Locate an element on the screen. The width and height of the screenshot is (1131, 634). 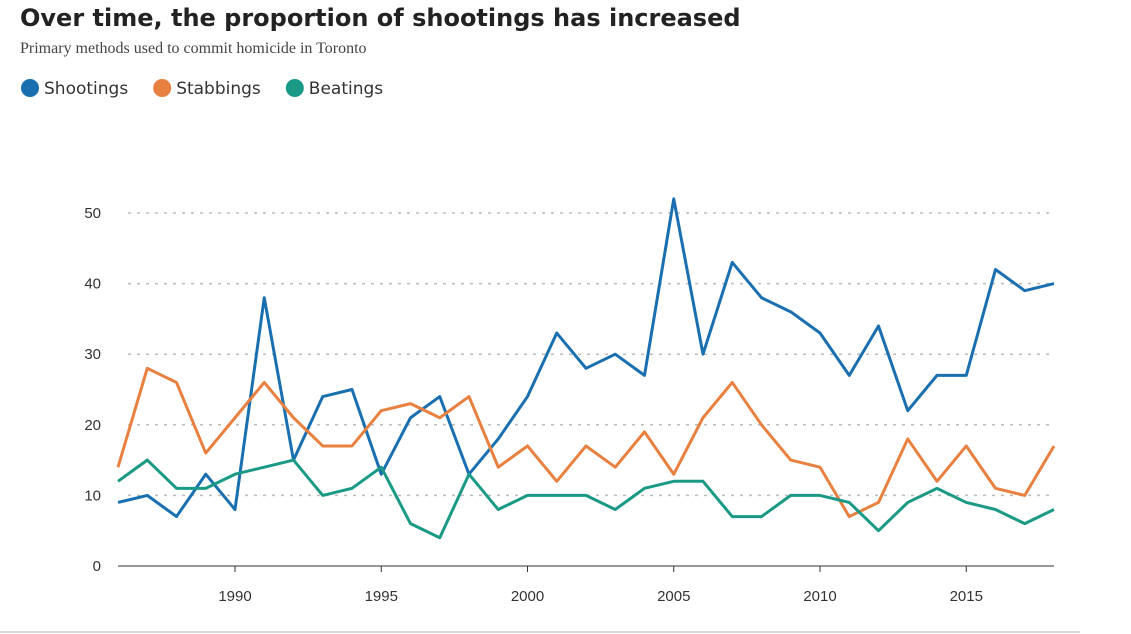
x-tick-label: 1990 is located at coordinates (234, 596).